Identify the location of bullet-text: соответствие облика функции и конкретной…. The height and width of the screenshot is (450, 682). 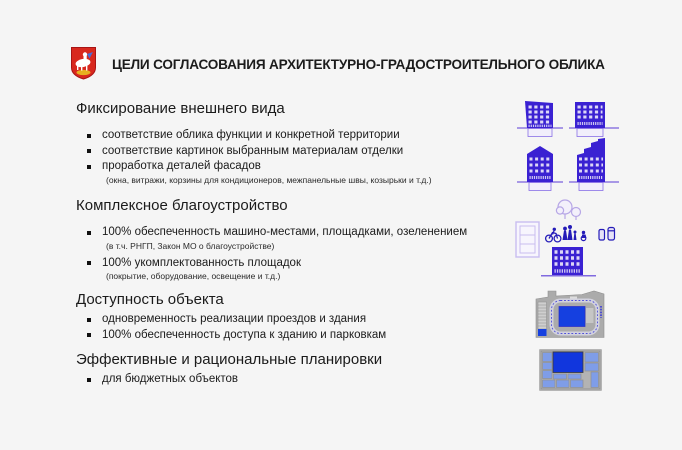
(251, 135).